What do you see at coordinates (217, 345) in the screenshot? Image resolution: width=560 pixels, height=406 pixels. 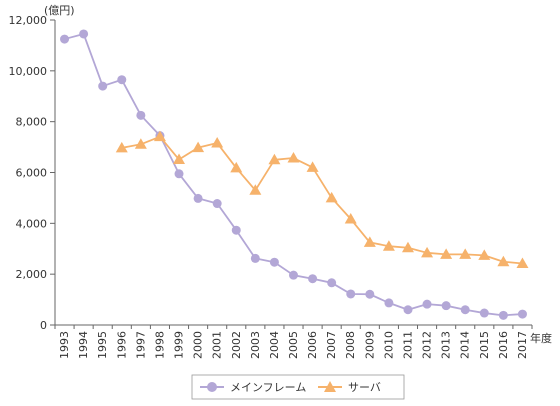 I see `x-tick-label: 2001` at bounding box center [217, 345].